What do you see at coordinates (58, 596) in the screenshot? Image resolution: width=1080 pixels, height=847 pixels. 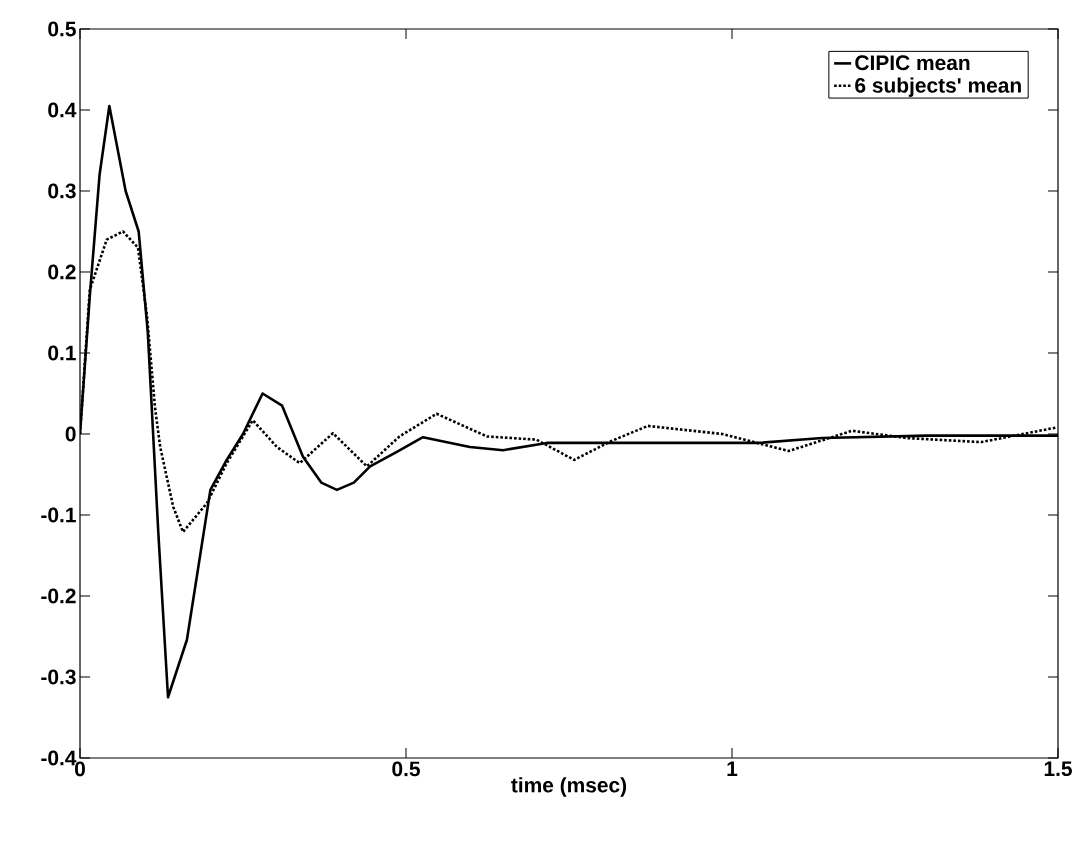 I see `y-tick-label: -0.2` at bounding box center [58, 596].